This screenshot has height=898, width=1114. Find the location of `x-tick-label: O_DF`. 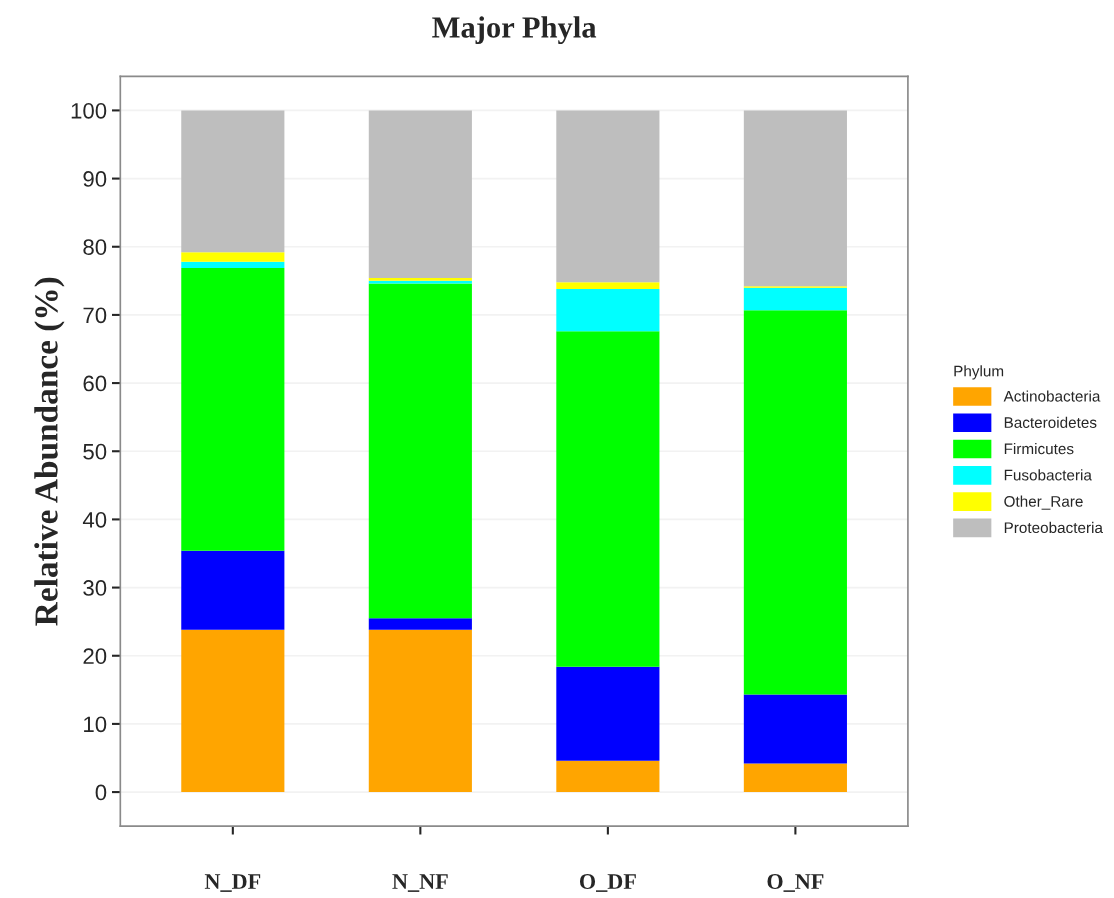

x-tick-label: O_DF is located at coordinates (607, 883).